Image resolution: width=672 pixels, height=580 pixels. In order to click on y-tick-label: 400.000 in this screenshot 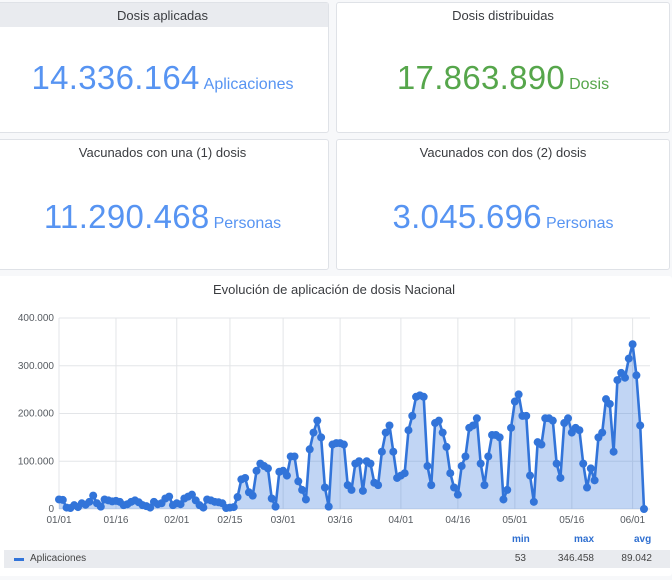, I will do `click(36, 318)`.